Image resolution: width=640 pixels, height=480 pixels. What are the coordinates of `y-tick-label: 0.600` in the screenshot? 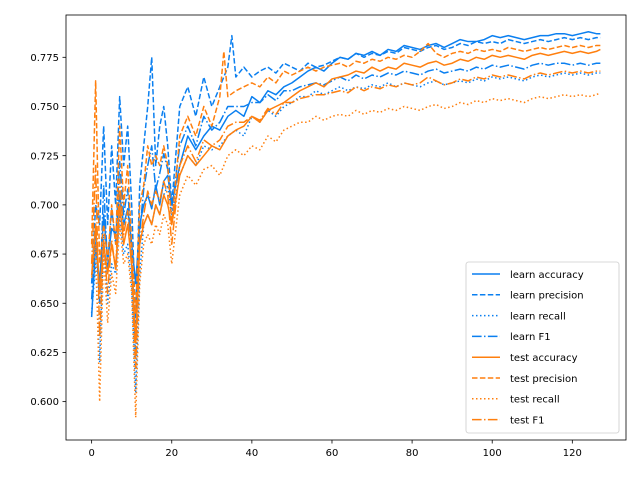 It's located at (44, 402).